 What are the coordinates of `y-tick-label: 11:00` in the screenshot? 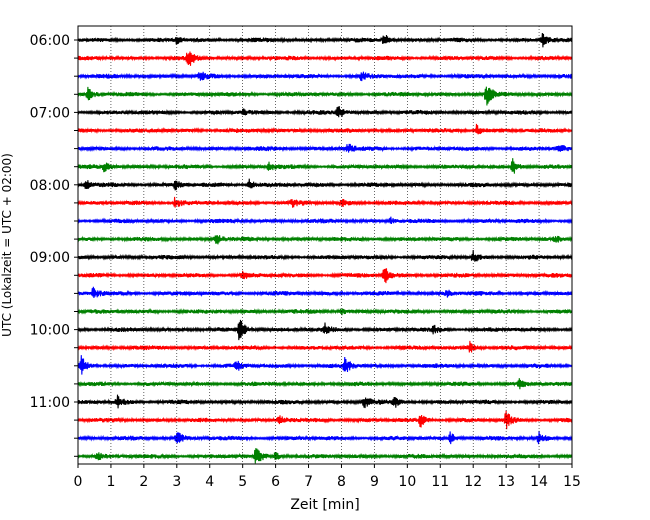 It's located at (50, 403).